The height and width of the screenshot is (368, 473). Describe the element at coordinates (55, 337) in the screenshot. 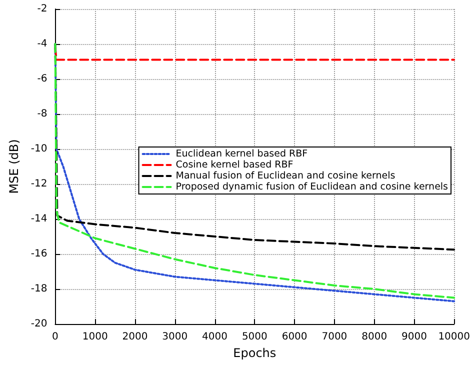

I see `x-tick-label: 0` at that location.